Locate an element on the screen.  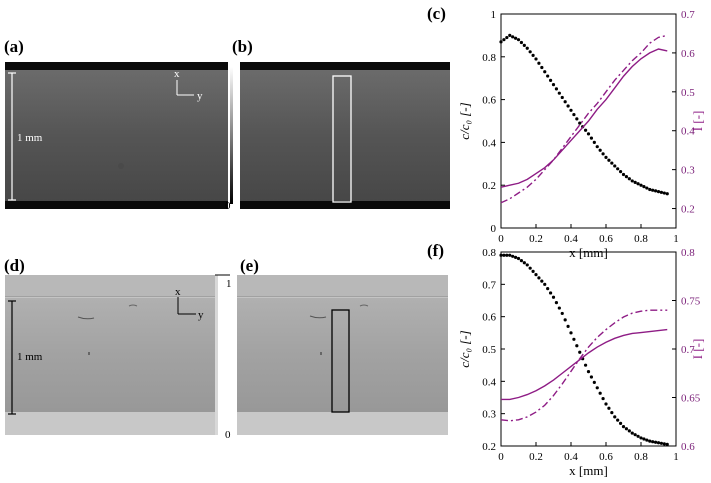
image-a is located at coordinates (116, 135).